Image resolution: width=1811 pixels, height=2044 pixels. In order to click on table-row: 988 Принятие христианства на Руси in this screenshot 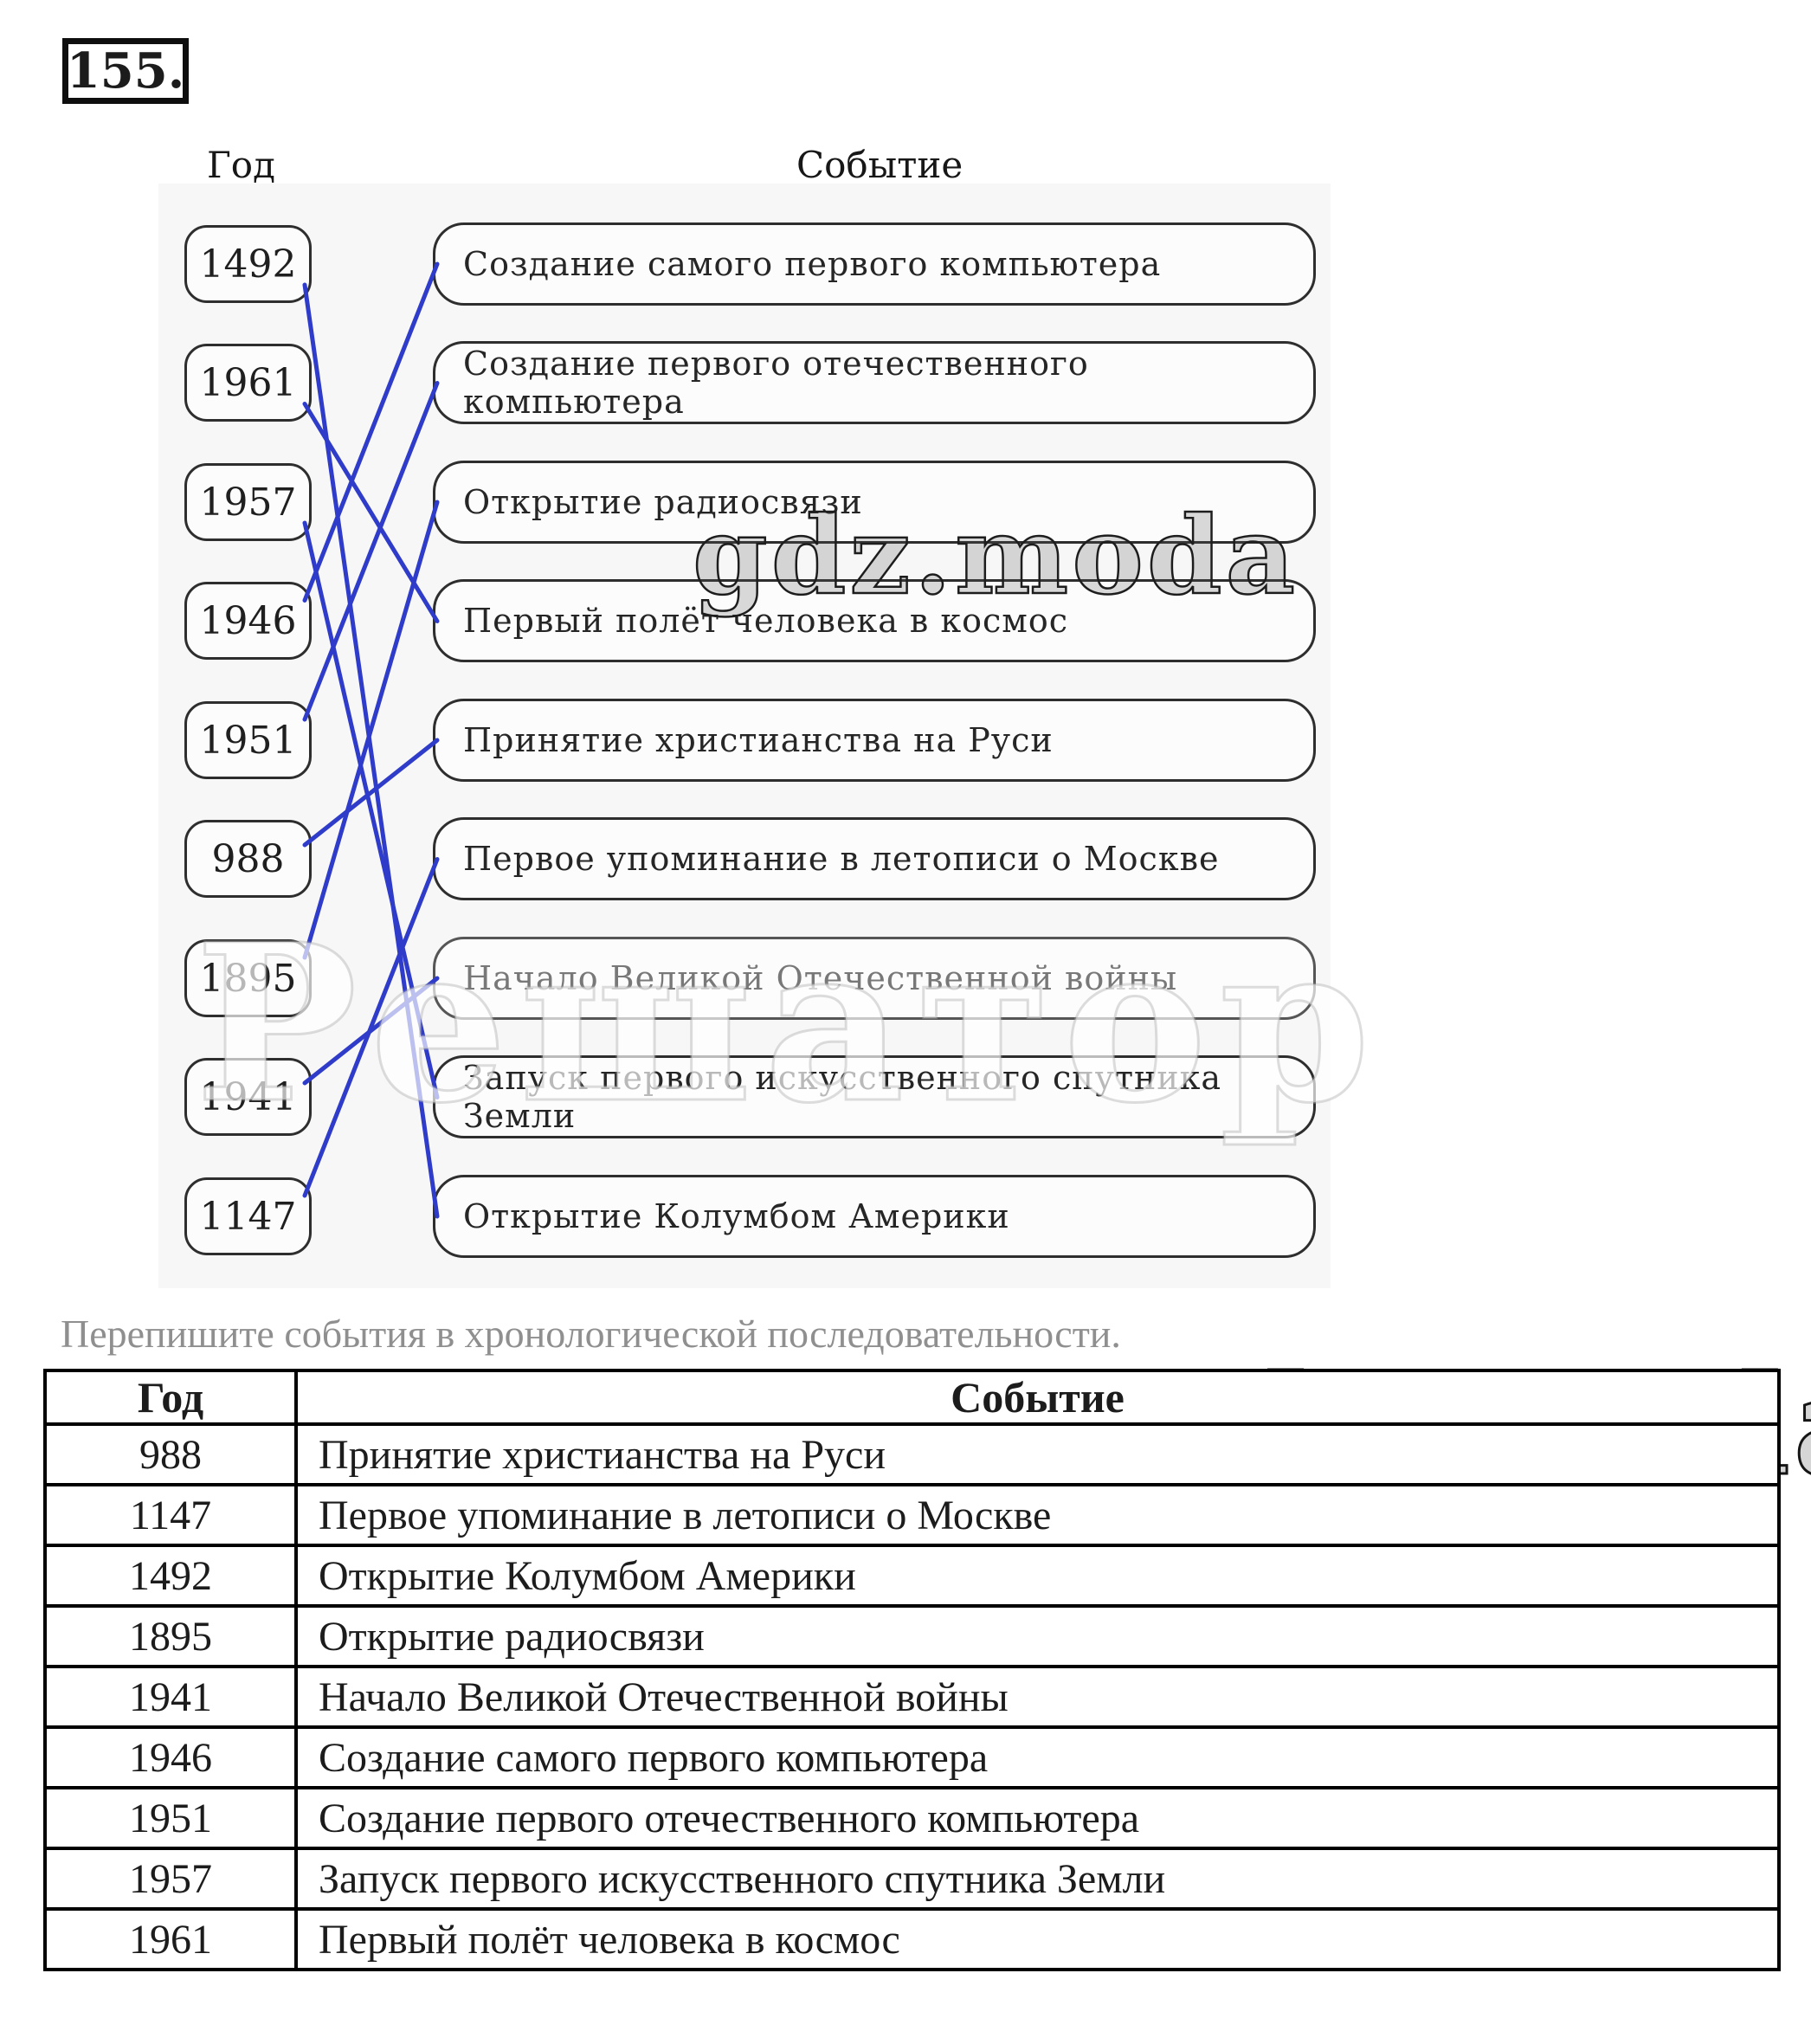, I will do `click(912, 1454)`.